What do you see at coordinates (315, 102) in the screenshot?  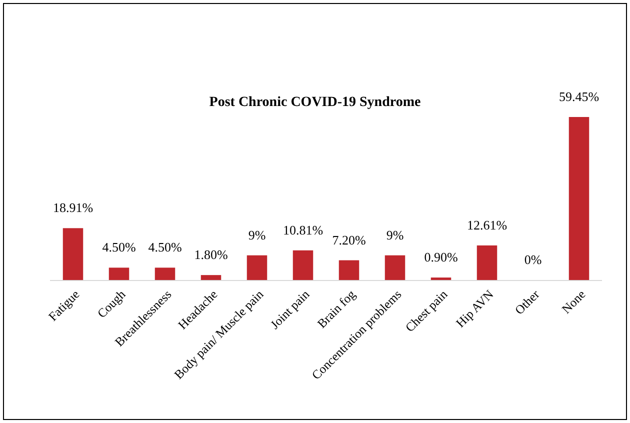 I see `chart-title: Post Chronic COVID-19 Syndrome` at bounding box center [315, 102].